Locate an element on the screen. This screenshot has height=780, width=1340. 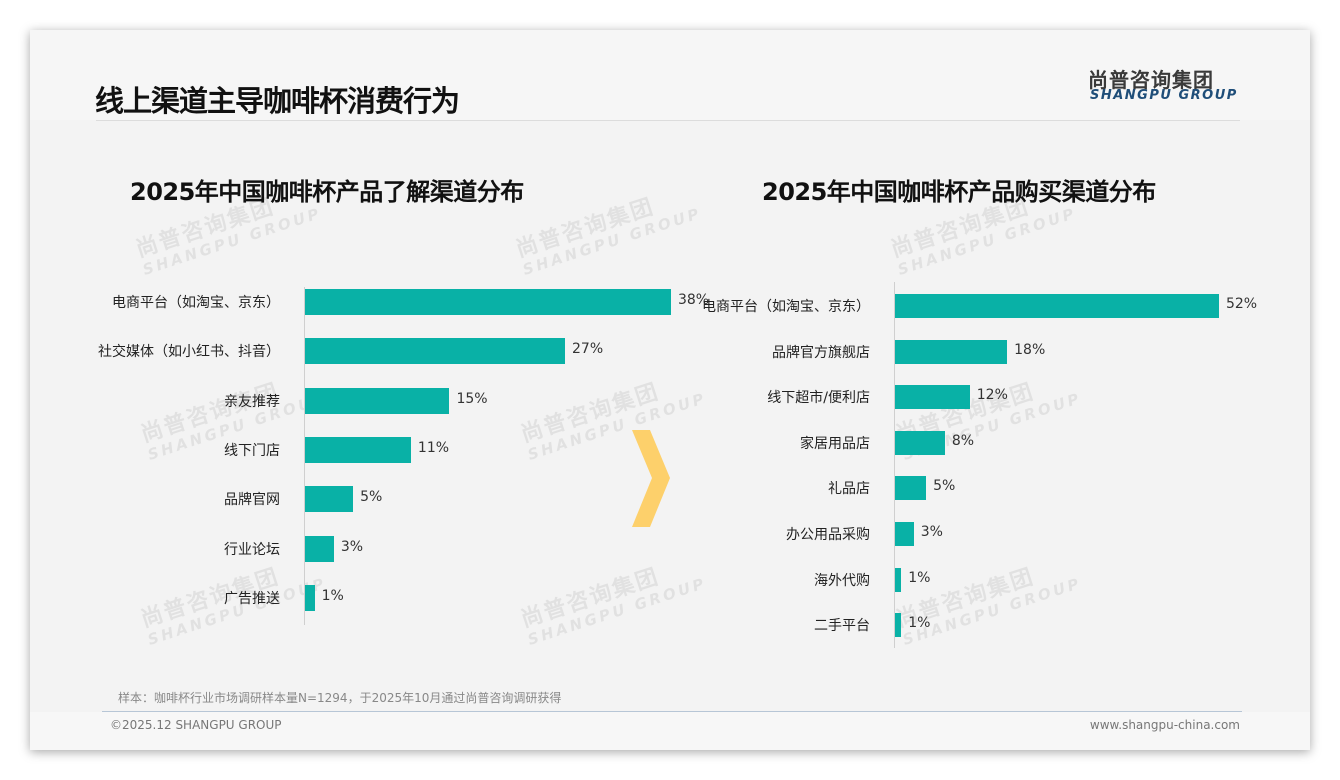
data-label: 27% is located at coordinates (588, 349).